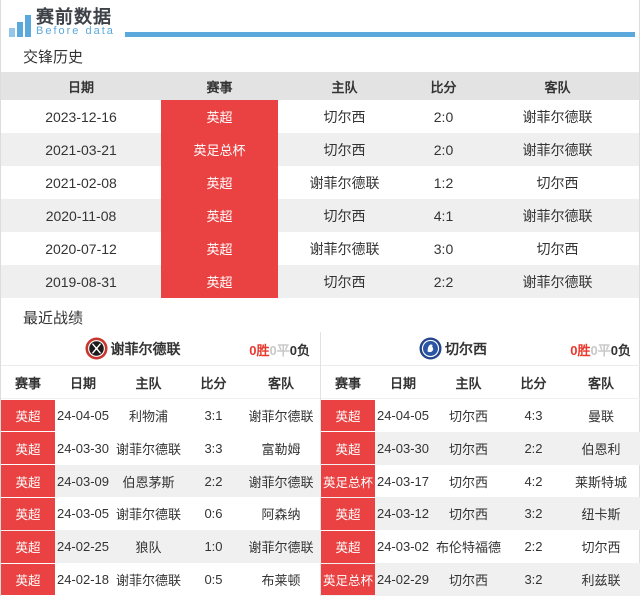  I want to click on team-identity: 谢菲尔德联, so click(132, 348).